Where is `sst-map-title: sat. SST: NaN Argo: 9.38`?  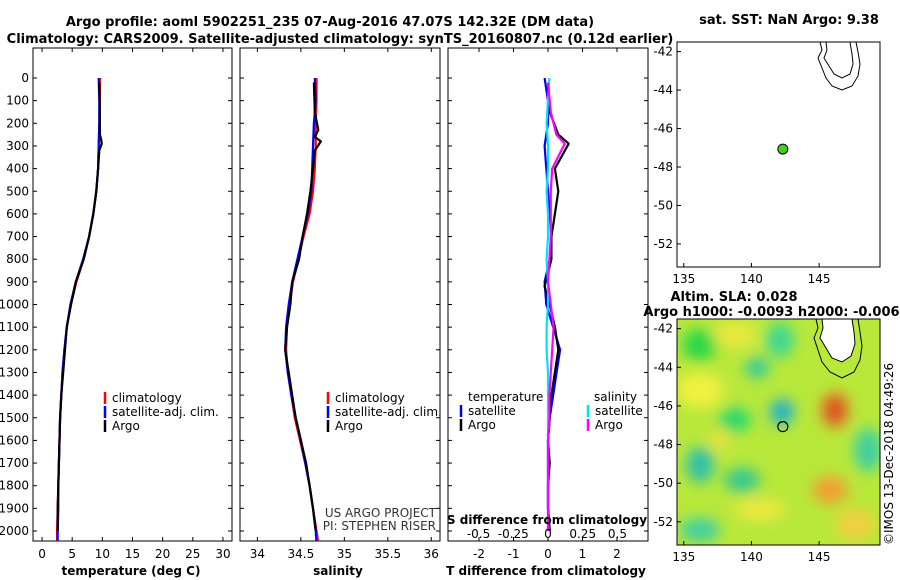 sst-map-title: sat. SST: NaN Argo: 9.38 is located at coordinates (789, 20).